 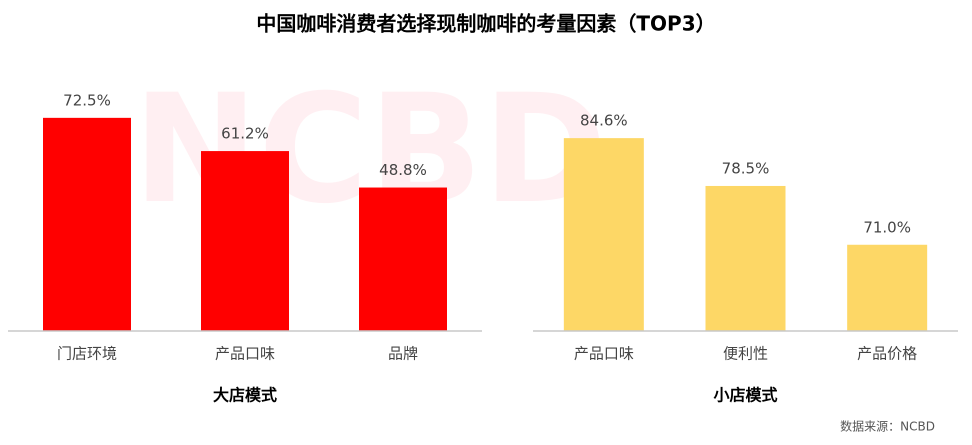 I want to click on x-tick-label: 品牌, so click(x=403, y=354).